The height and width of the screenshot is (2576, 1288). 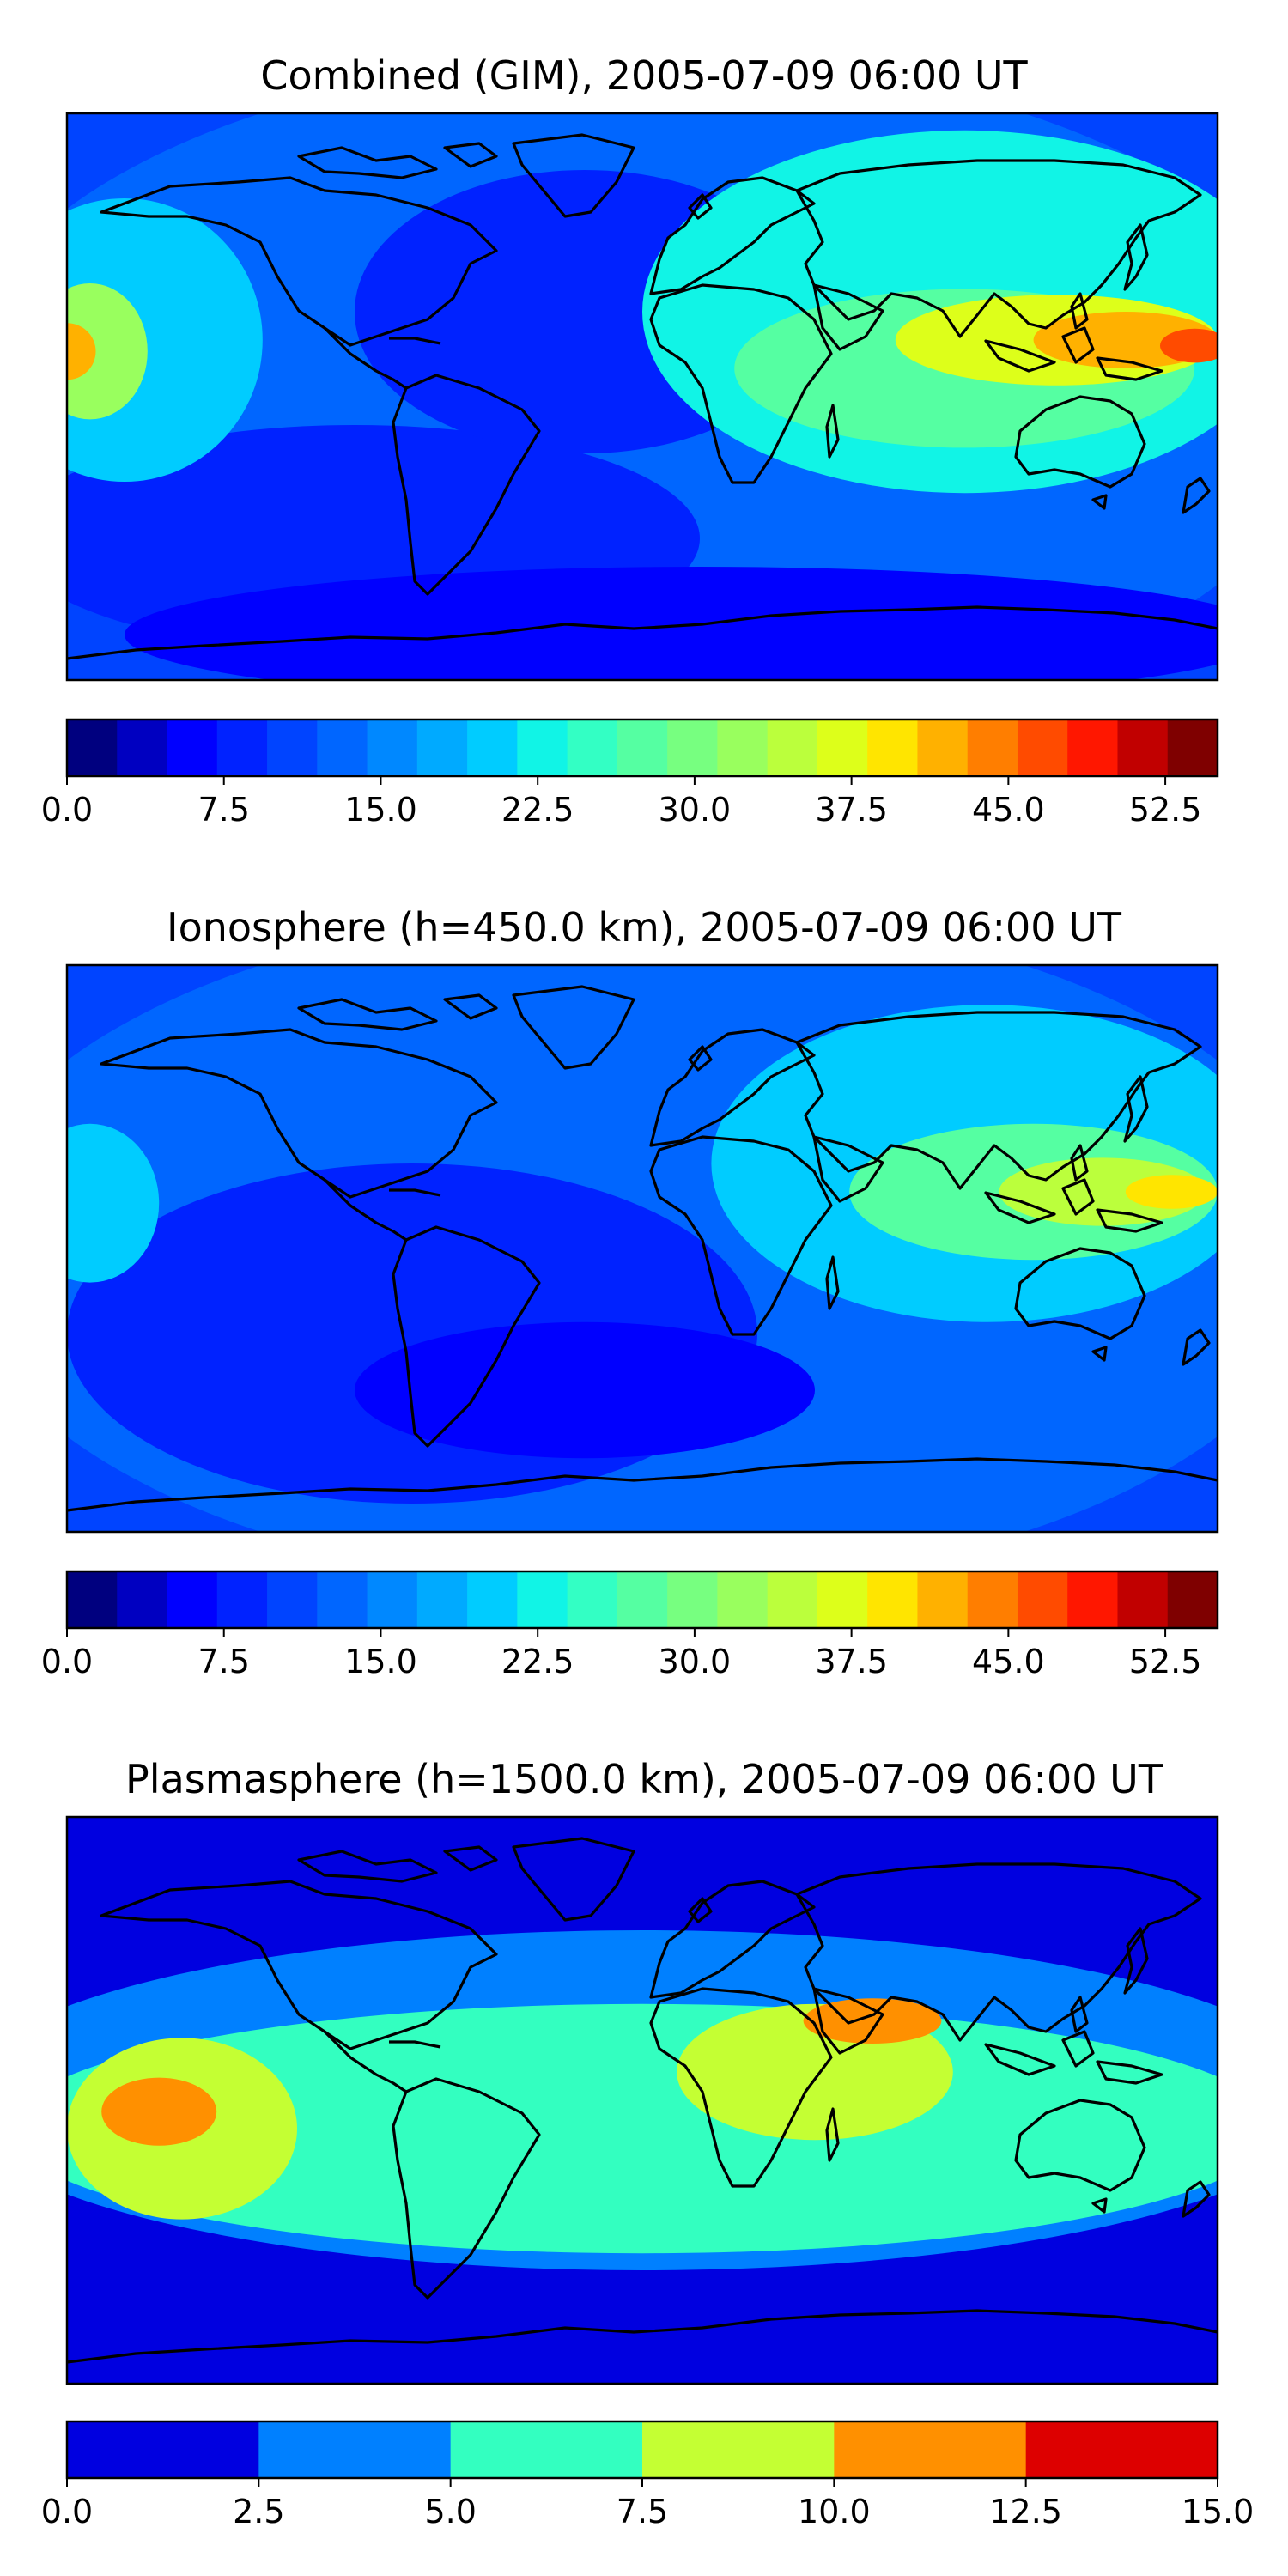 I want to click on panel-title: Combined (GIM), 2005-07-09 06:00 UT, so click(x=644, y=75).